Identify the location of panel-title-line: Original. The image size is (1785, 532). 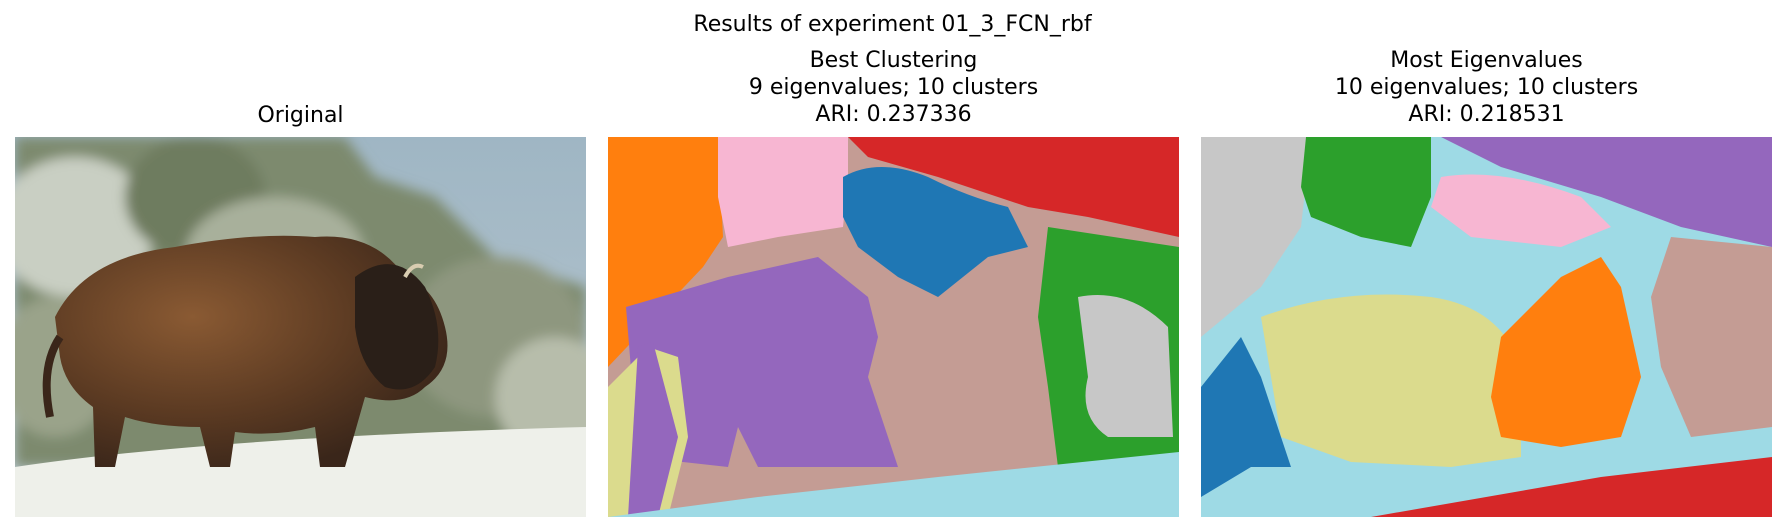
(300, 115).